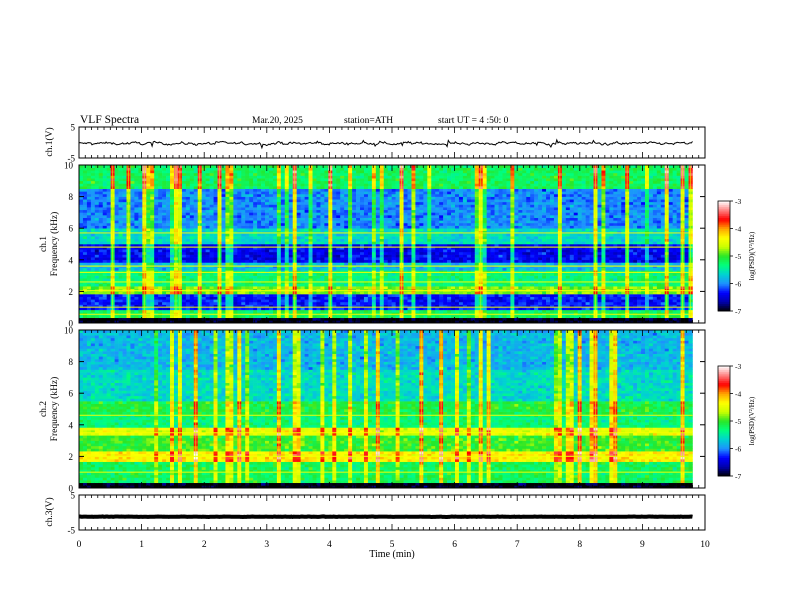 Image resolution: width=792 pixels, height=612 pixels. I want to click on date-label: Mar.20, 2025, so click(277, 121).